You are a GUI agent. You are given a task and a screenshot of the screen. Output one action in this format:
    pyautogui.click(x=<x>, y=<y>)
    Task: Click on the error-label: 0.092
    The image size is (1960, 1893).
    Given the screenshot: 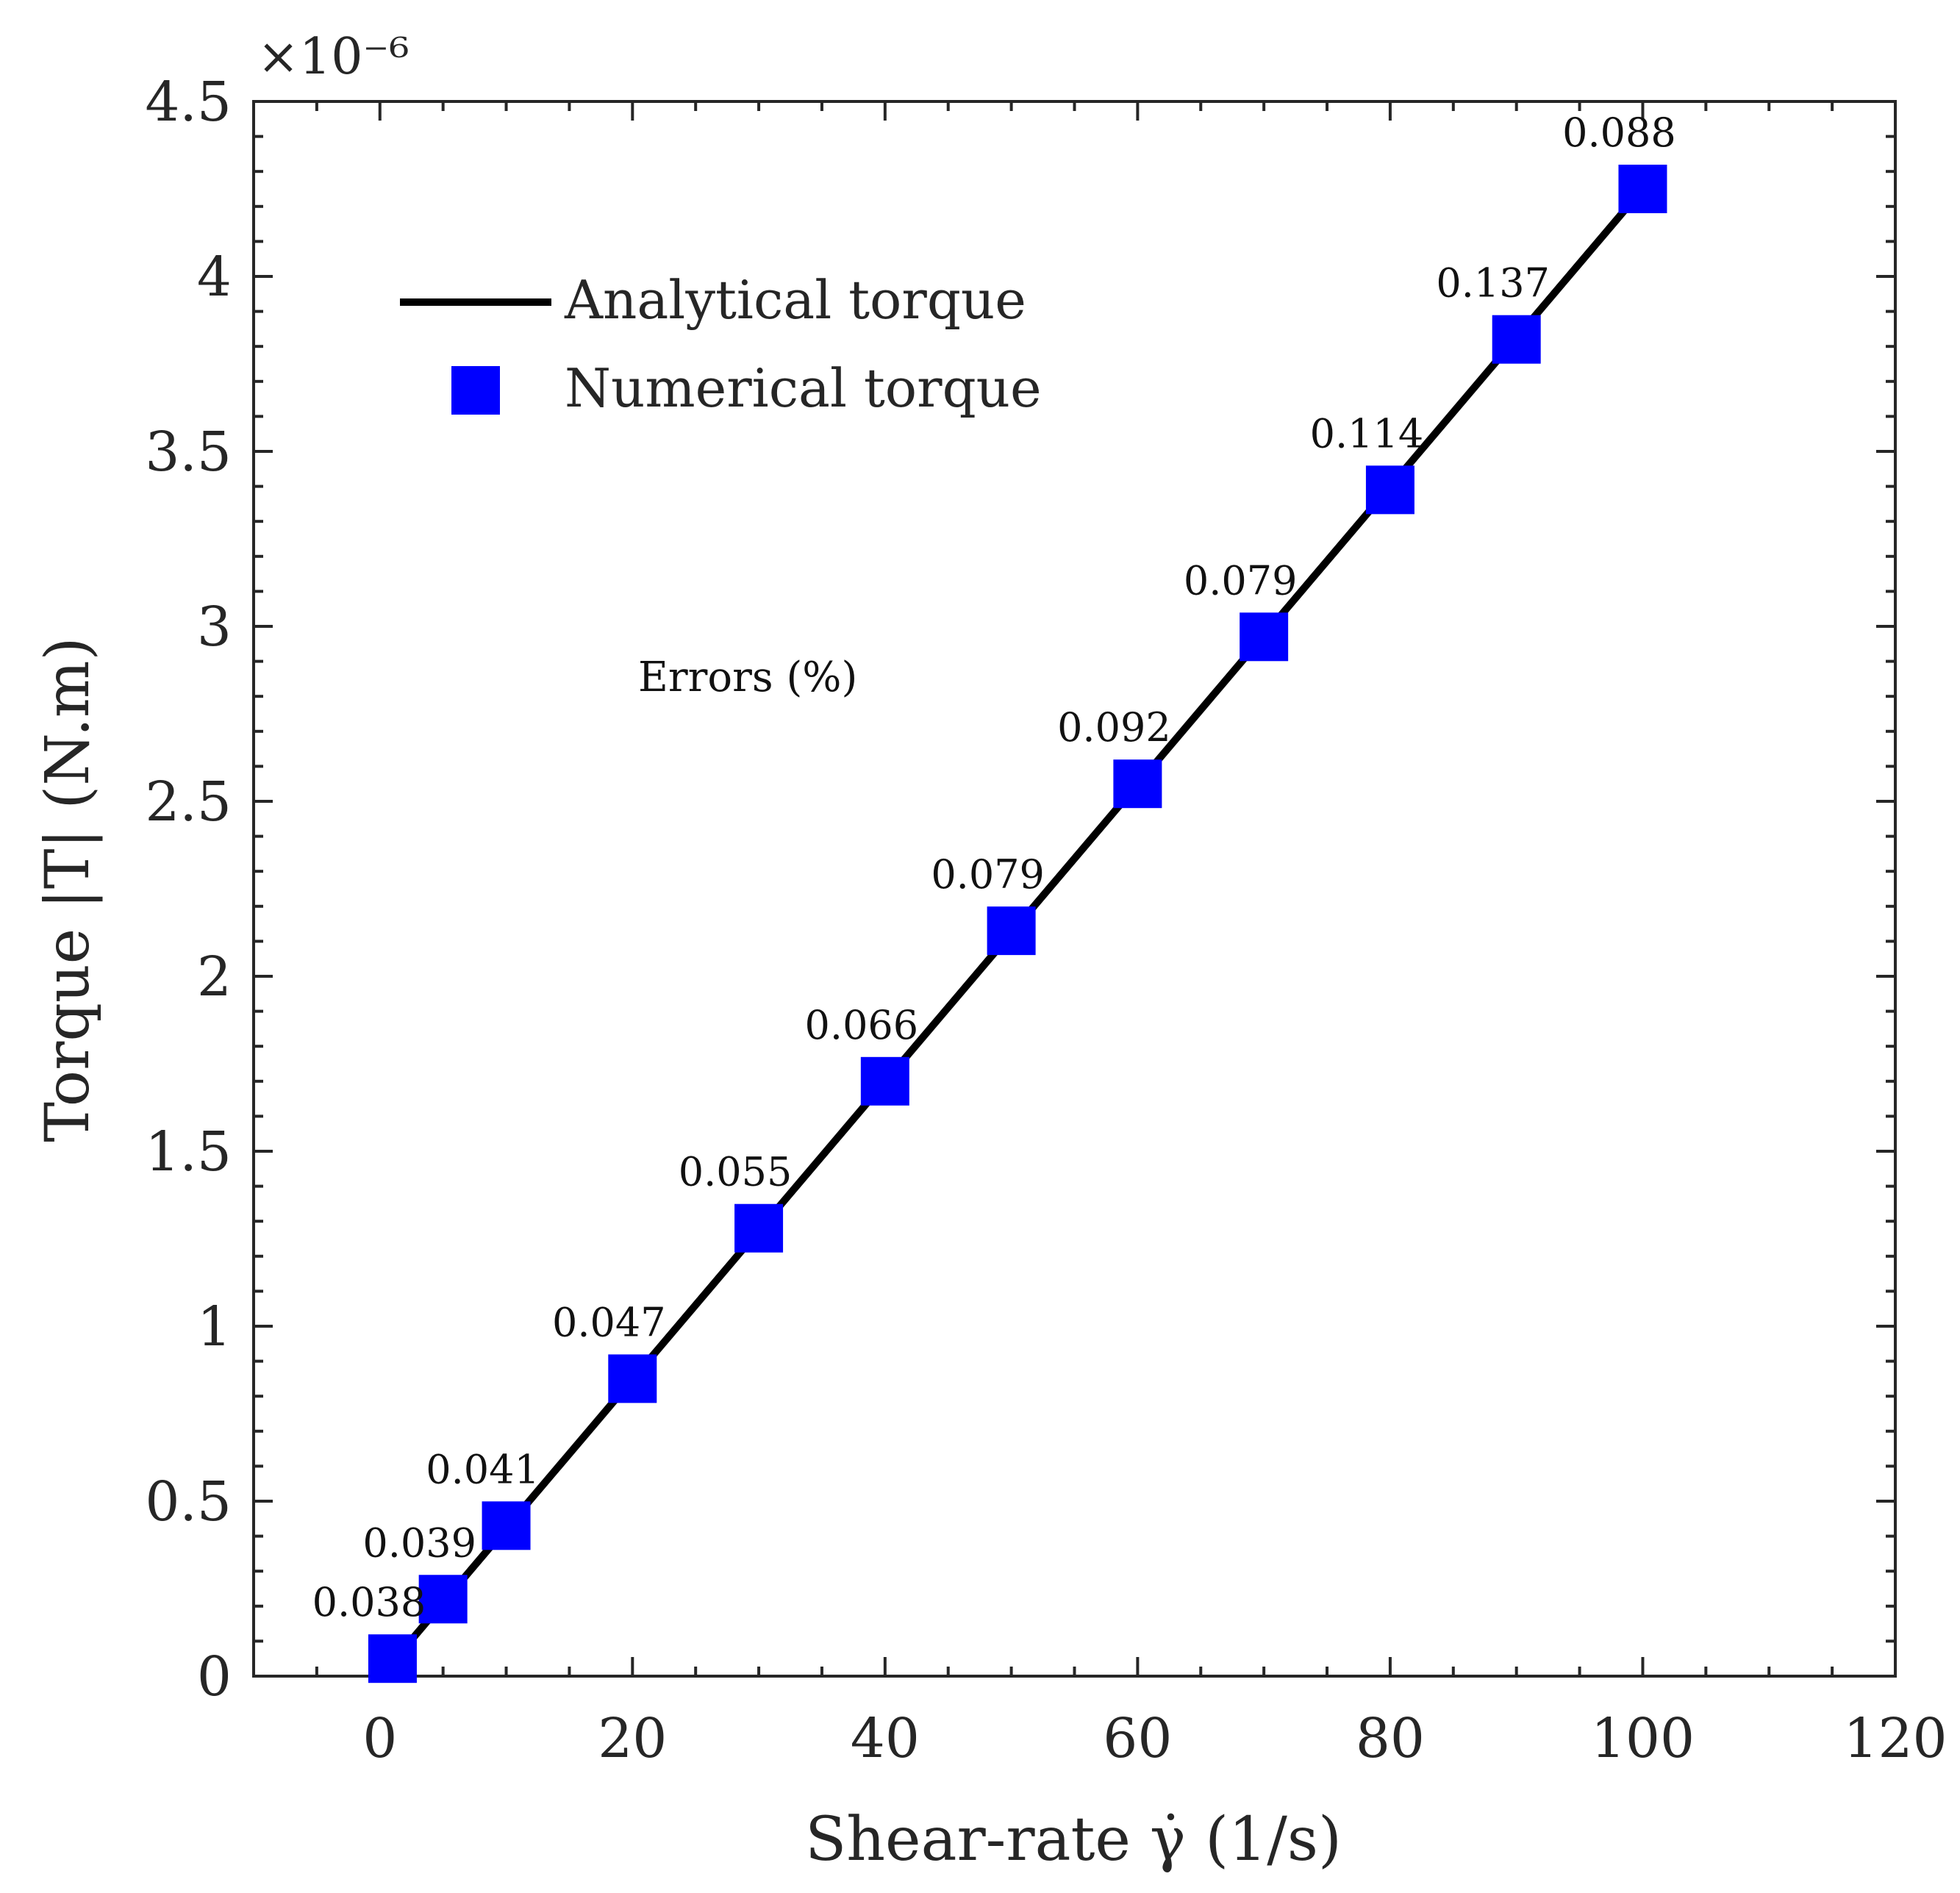 What is the action you would take?
    pyautogui.click(x=1114, y=727)
    